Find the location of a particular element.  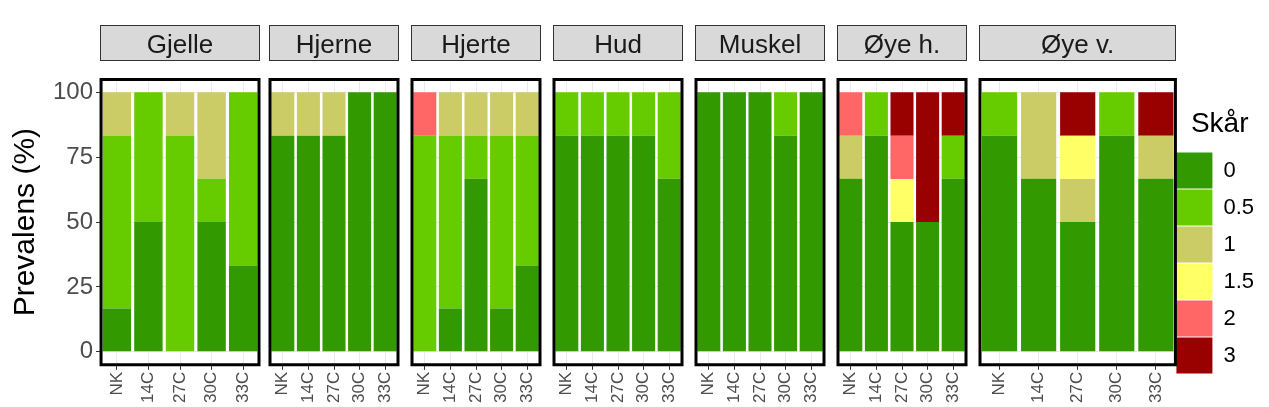

chart-title: Muskel is located at coordinates (760, 43).